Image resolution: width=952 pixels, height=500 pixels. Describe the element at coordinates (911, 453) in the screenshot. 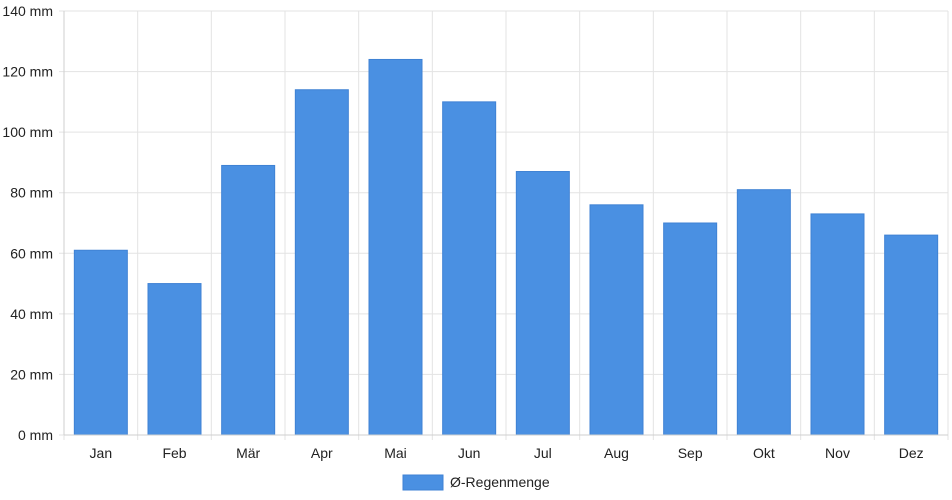

I see `x-tick-label: Dez` at that location.